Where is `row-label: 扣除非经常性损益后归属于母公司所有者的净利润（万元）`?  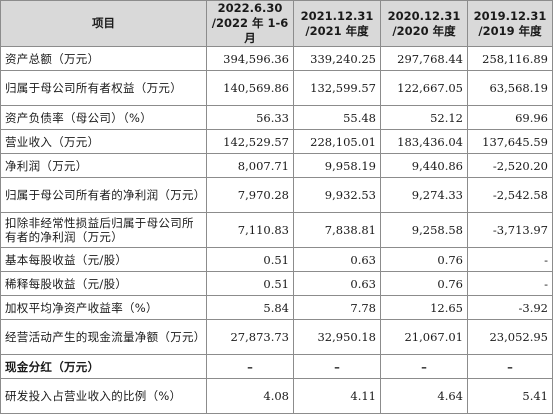
row-label: 扣除非经常性损益后归属于母公司所有者的净利润（万元） is located at coordinates (103, 230).